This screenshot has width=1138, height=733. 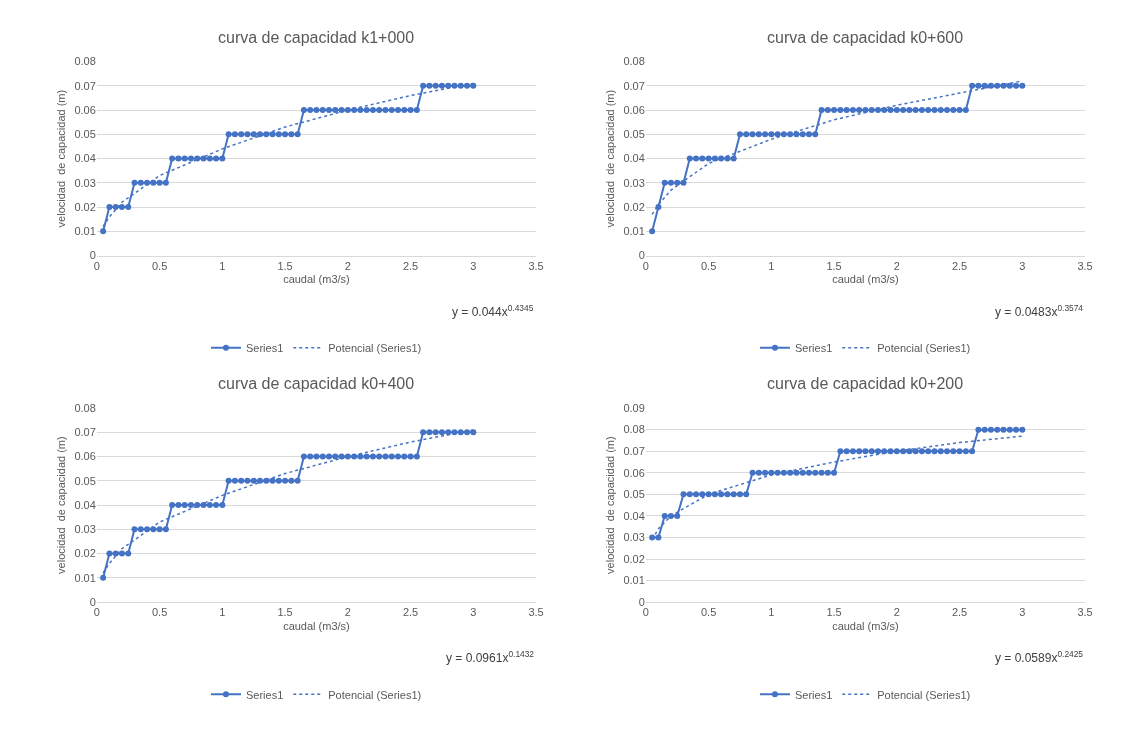 What do you see at coordinates (634, 134) in the screenshot?
I see `y-tick-label: 0.05` at bounding box center [634, 134].